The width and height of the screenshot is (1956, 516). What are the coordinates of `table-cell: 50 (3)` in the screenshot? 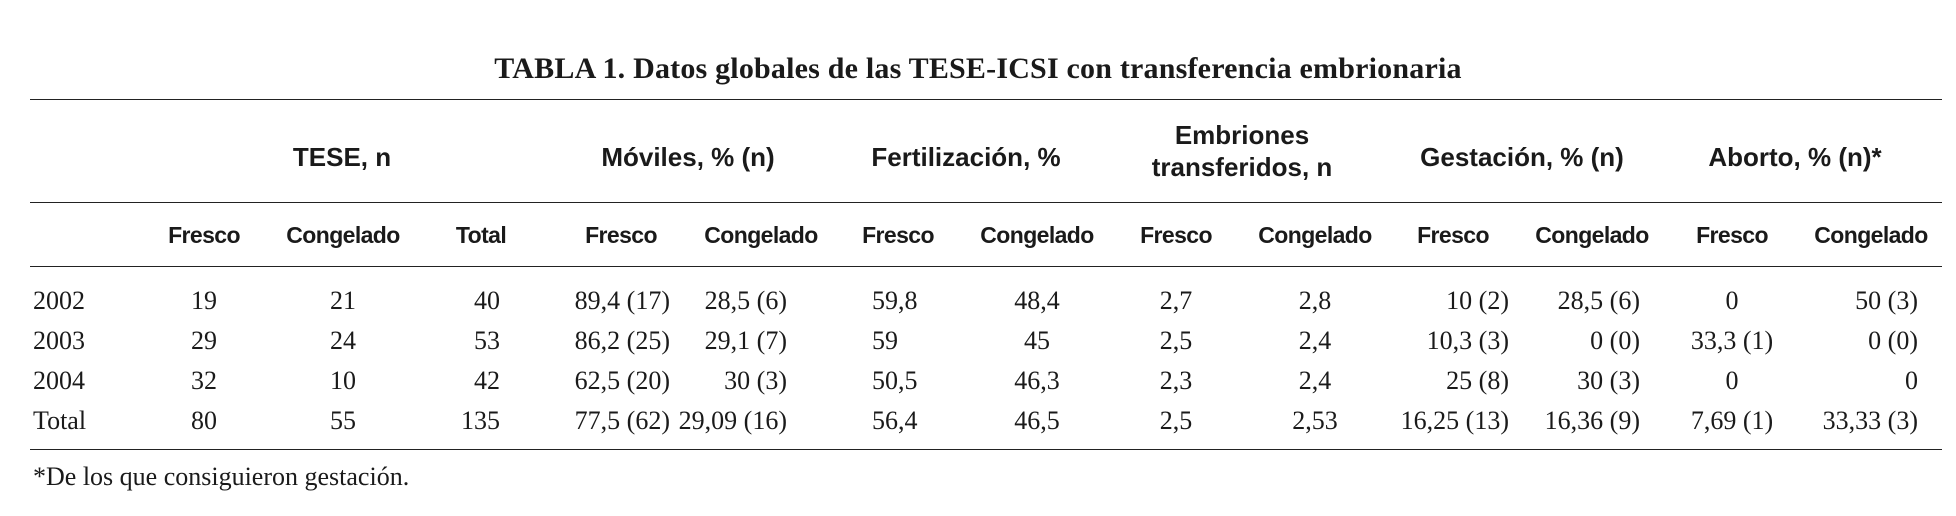 It's located at (1886, 300).